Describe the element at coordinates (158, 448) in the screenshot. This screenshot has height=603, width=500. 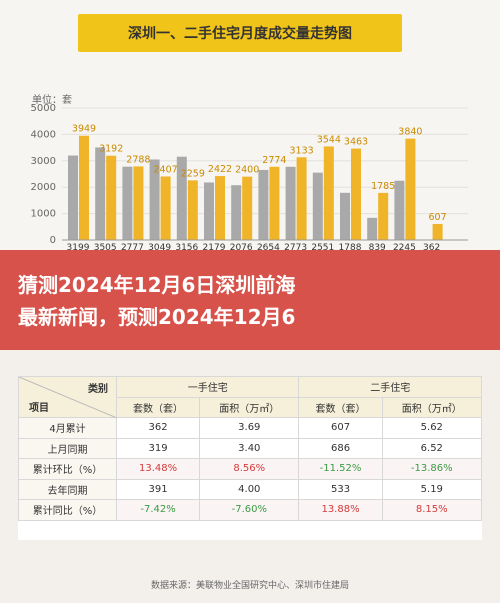
I see `table-cell: 319` at that location.